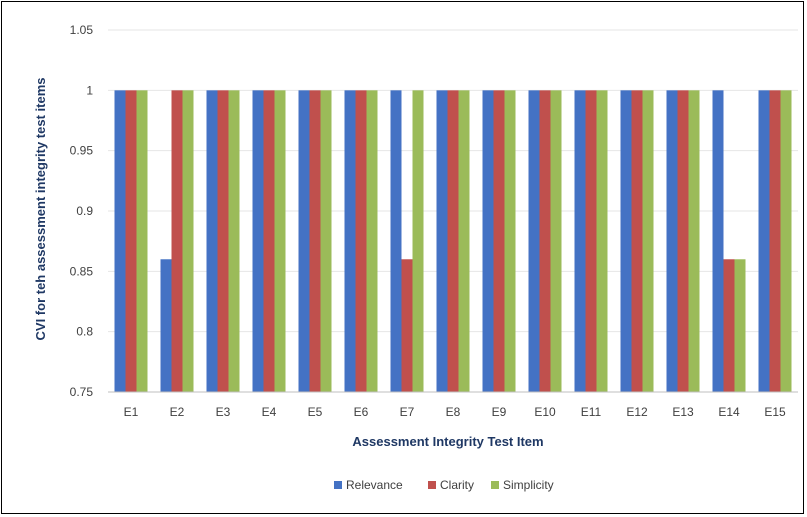 The image size is (807, 517). Describe the element at coordinates (556, 241) in the screenshot. I see `bar-simplicity-e10` at that location.